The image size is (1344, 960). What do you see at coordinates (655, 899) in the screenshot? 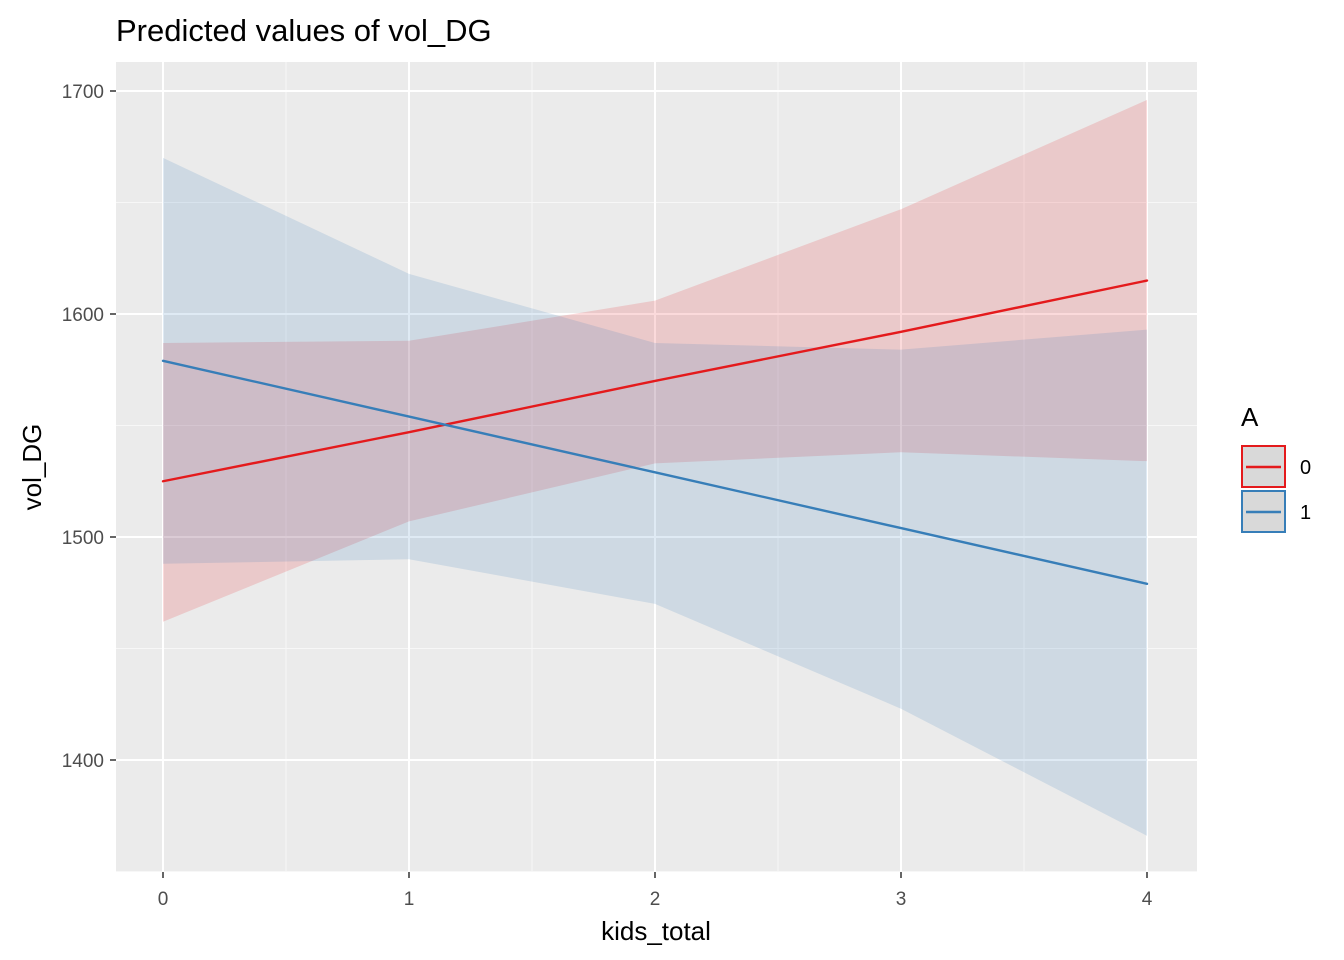
I see `x-tick-label-2: 2` at bounding box center [655, 899].